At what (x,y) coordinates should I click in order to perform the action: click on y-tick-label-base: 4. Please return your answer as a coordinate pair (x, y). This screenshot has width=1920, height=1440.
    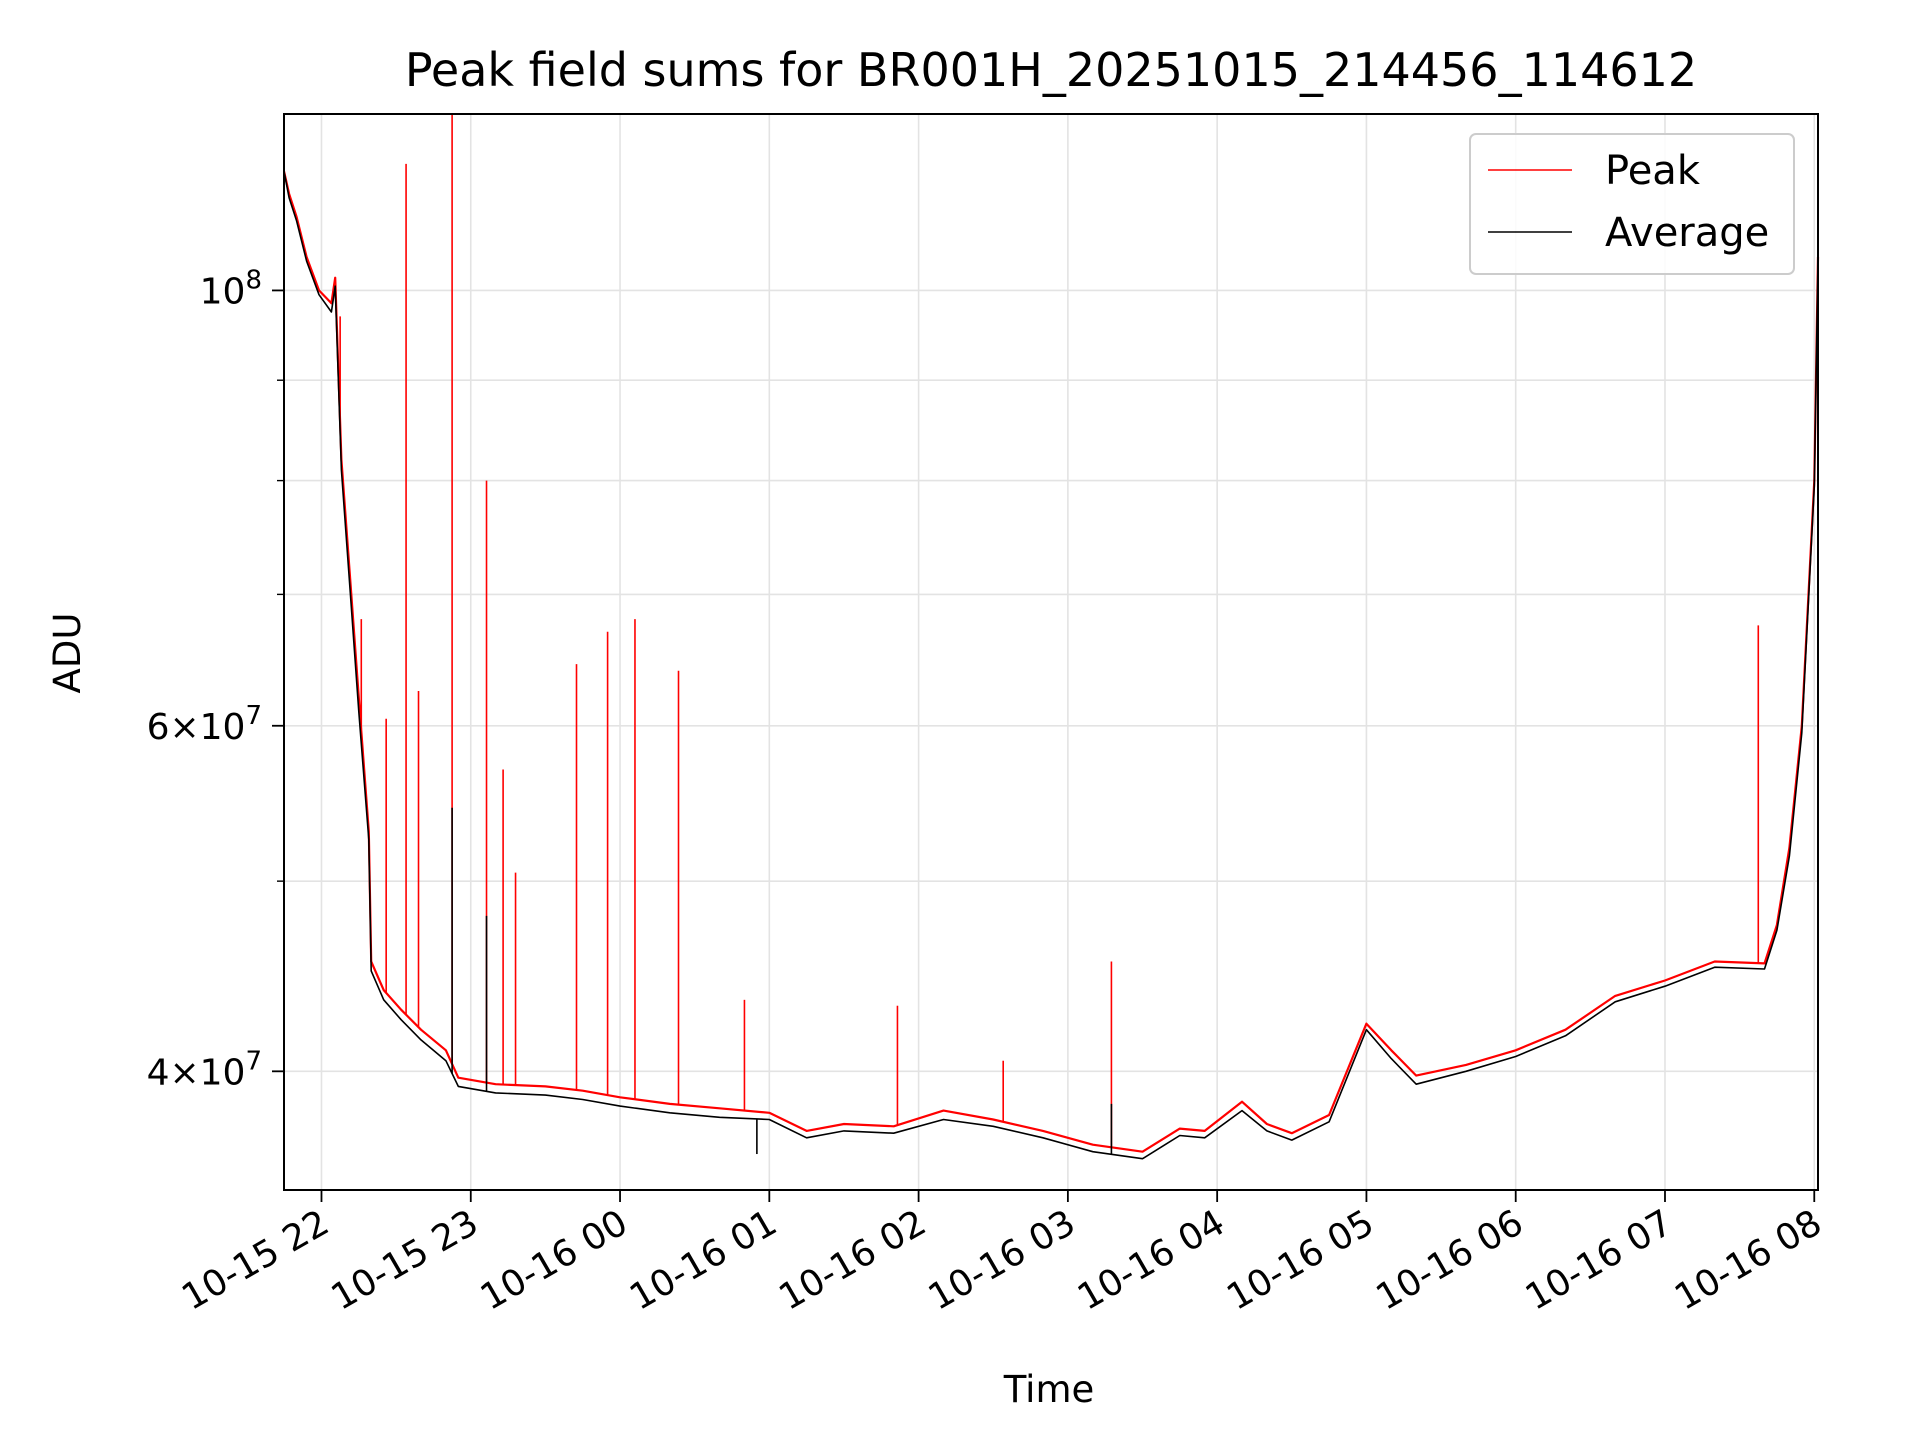
    Looking at the image, I should click on (158, 1072).